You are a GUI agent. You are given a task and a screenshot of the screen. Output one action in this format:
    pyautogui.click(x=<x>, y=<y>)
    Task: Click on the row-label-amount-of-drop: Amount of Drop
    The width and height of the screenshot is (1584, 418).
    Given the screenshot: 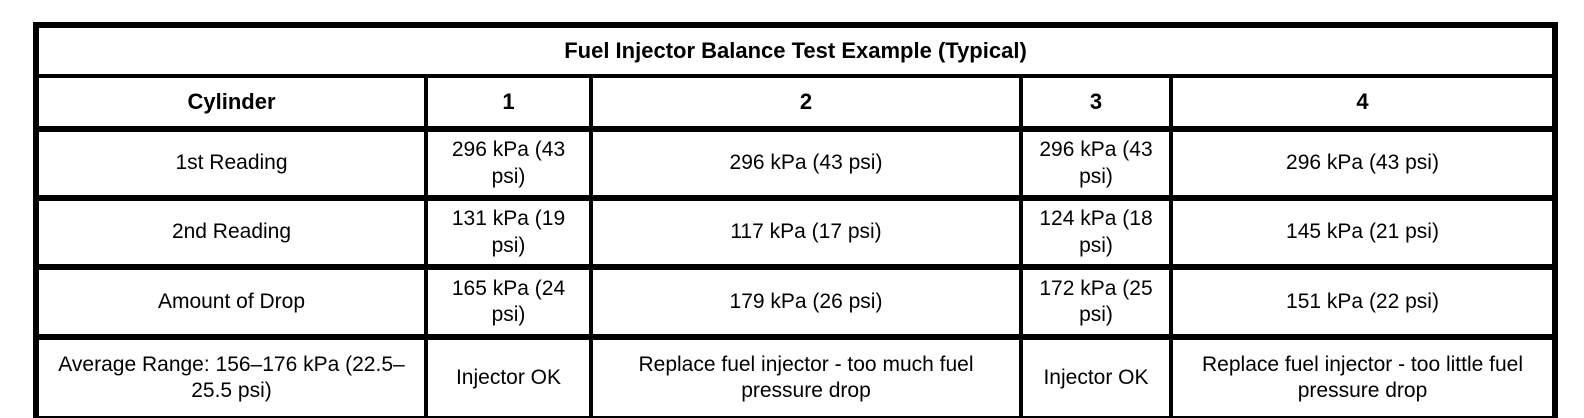 What is the action you would take?
    pyautogui.click(x=231, y=301)
    